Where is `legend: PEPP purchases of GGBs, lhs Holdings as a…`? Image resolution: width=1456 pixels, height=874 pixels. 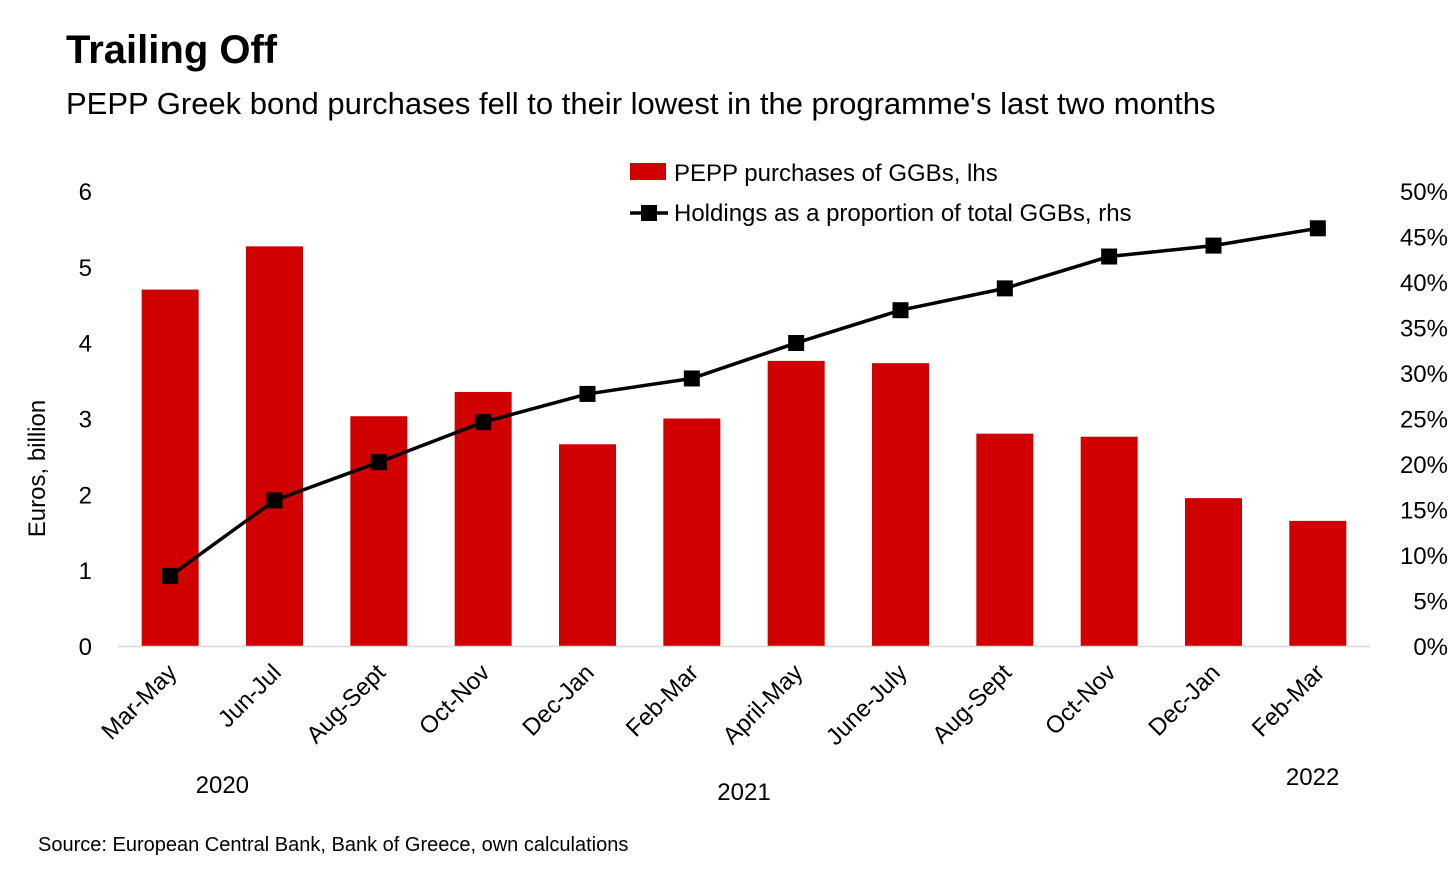
legend: PEPP purchases of GGBs, lhs Holdings as a… is located at coordinates (881, 193).